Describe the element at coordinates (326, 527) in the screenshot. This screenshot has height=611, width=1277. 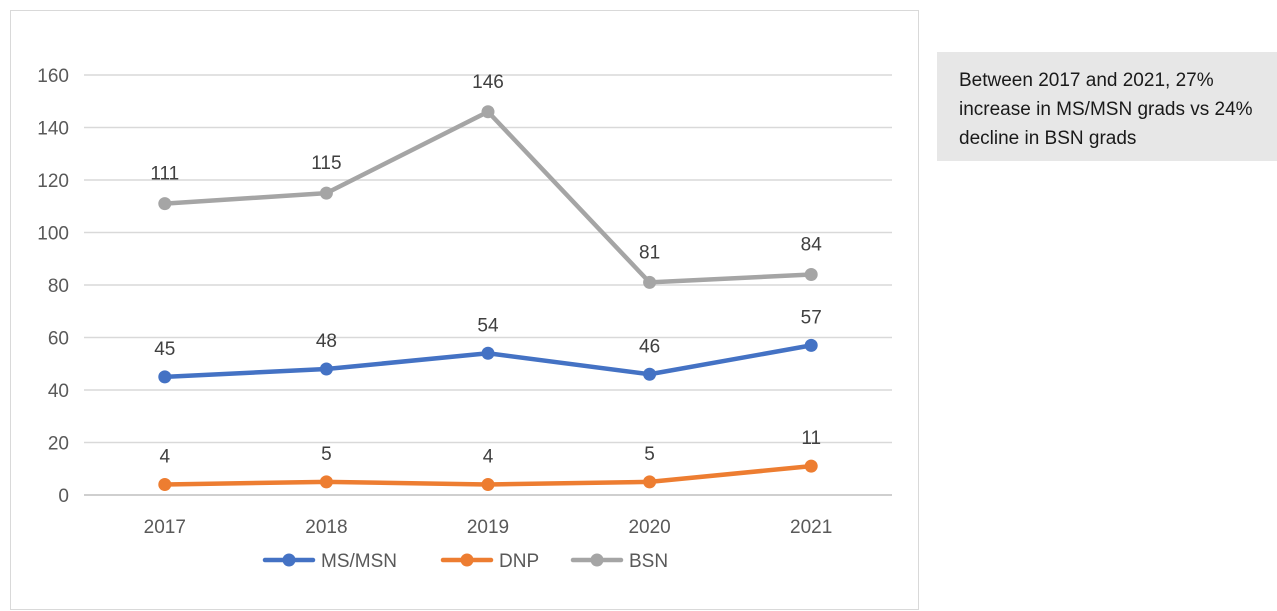
I see `x-tick-label: 2018` at that location.